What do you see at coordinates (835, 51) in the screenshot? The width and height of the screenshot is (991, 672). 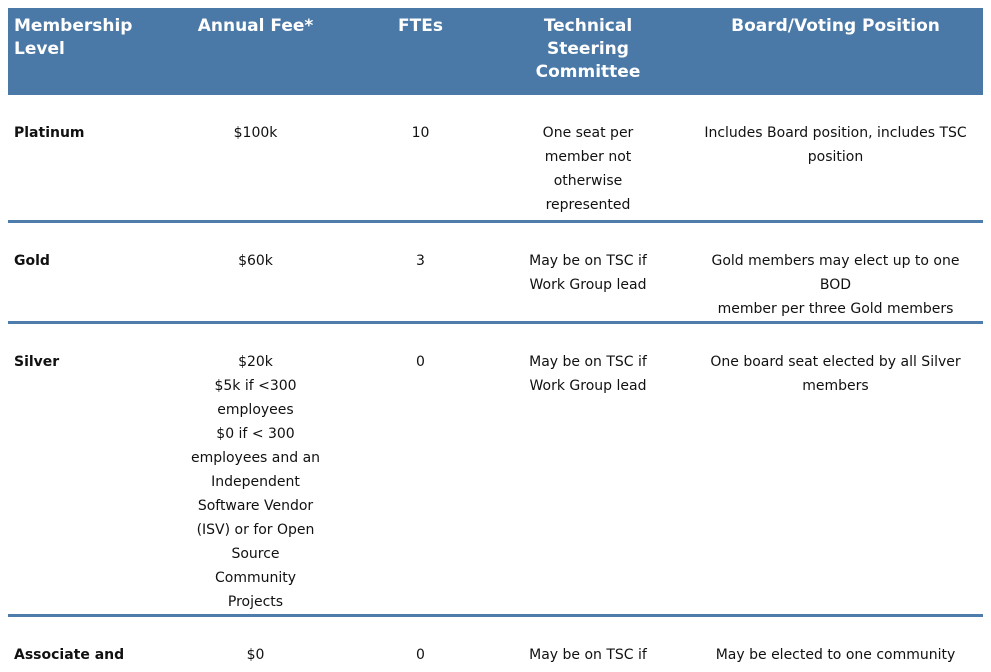 I see `column-header-board-voting-position: Board/Voting Position` at bounding box center [835, 51].